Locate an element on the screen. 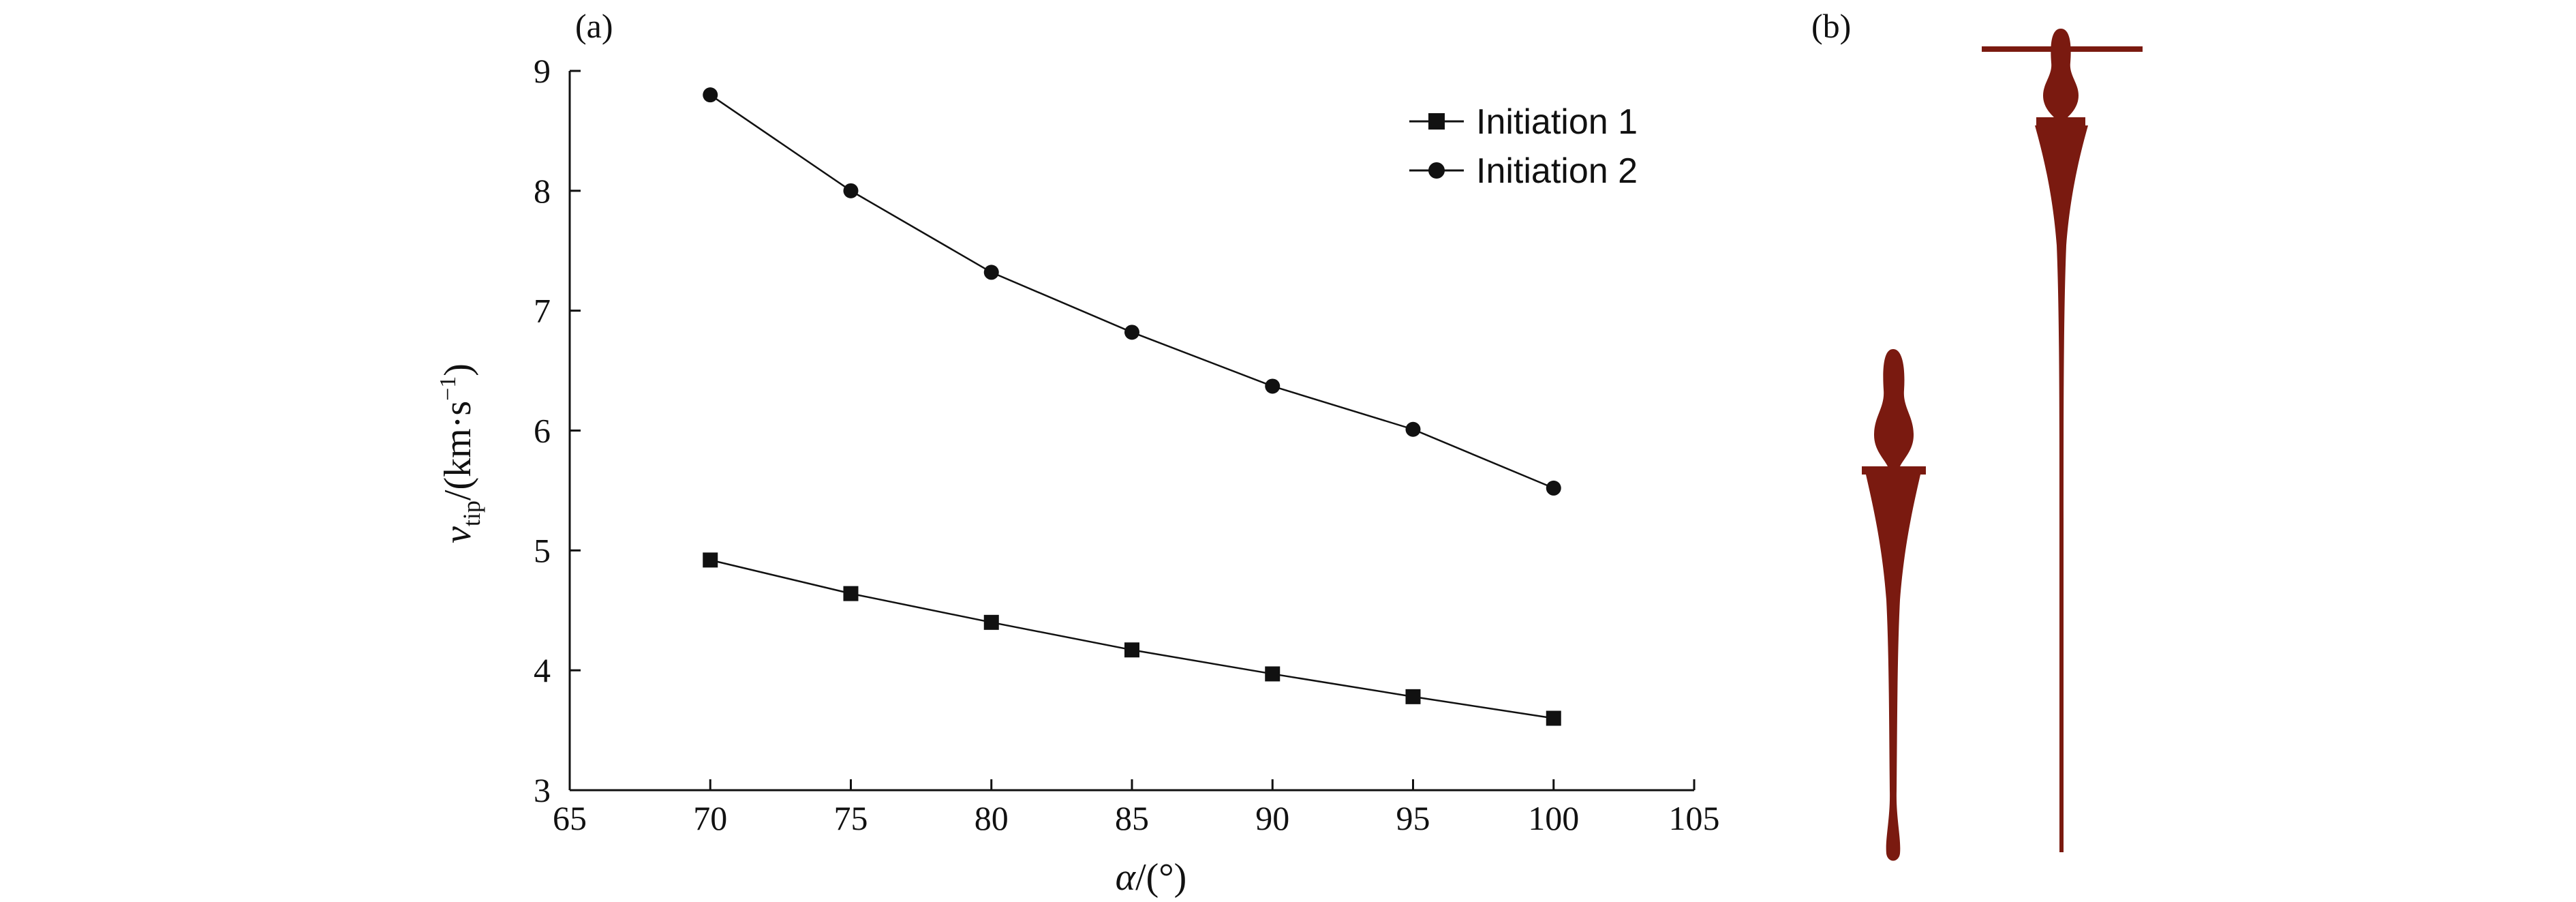 The height and width of the screenshot is (902, 2576). y-axis-title-exponent: −1 is located at coordinates (448, 389).